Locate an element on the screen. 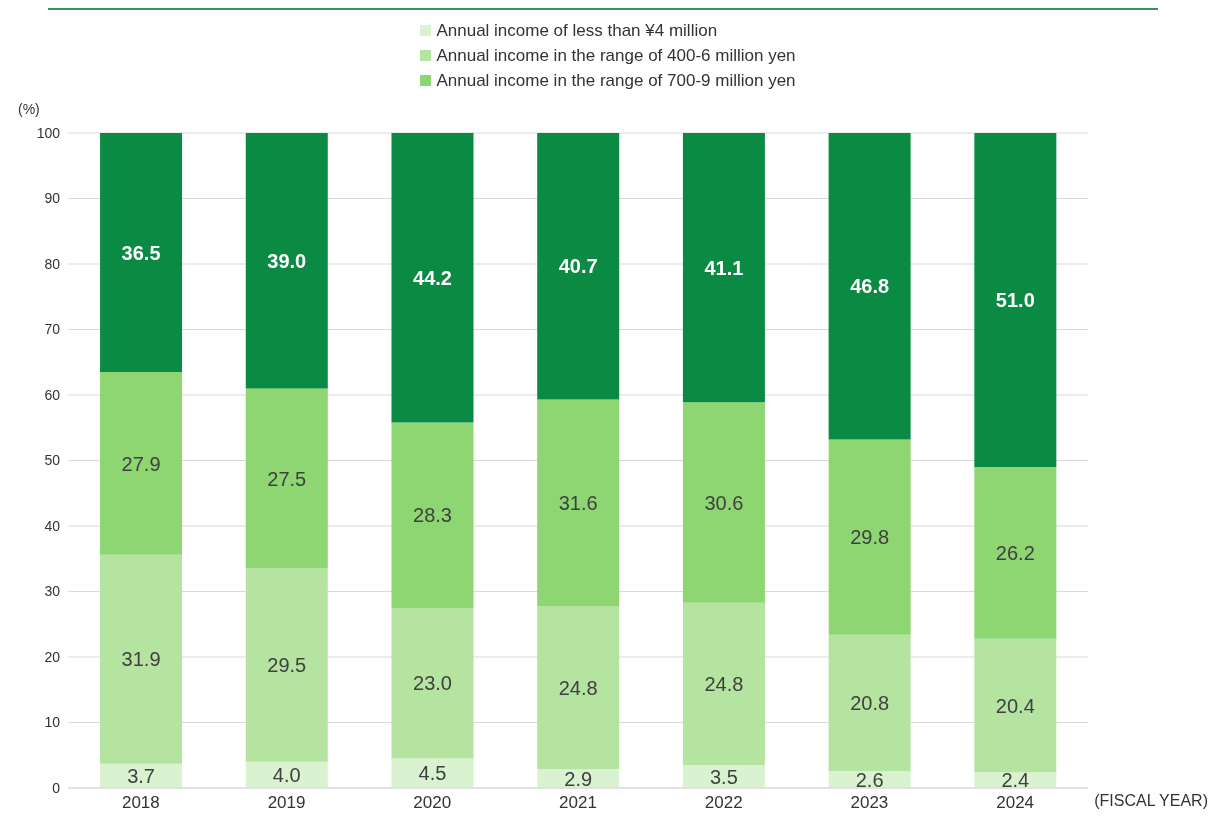 The width and height of the screenshot is (1216, 832). x-tick-label: 2021 is located at coordinates (578, 803).